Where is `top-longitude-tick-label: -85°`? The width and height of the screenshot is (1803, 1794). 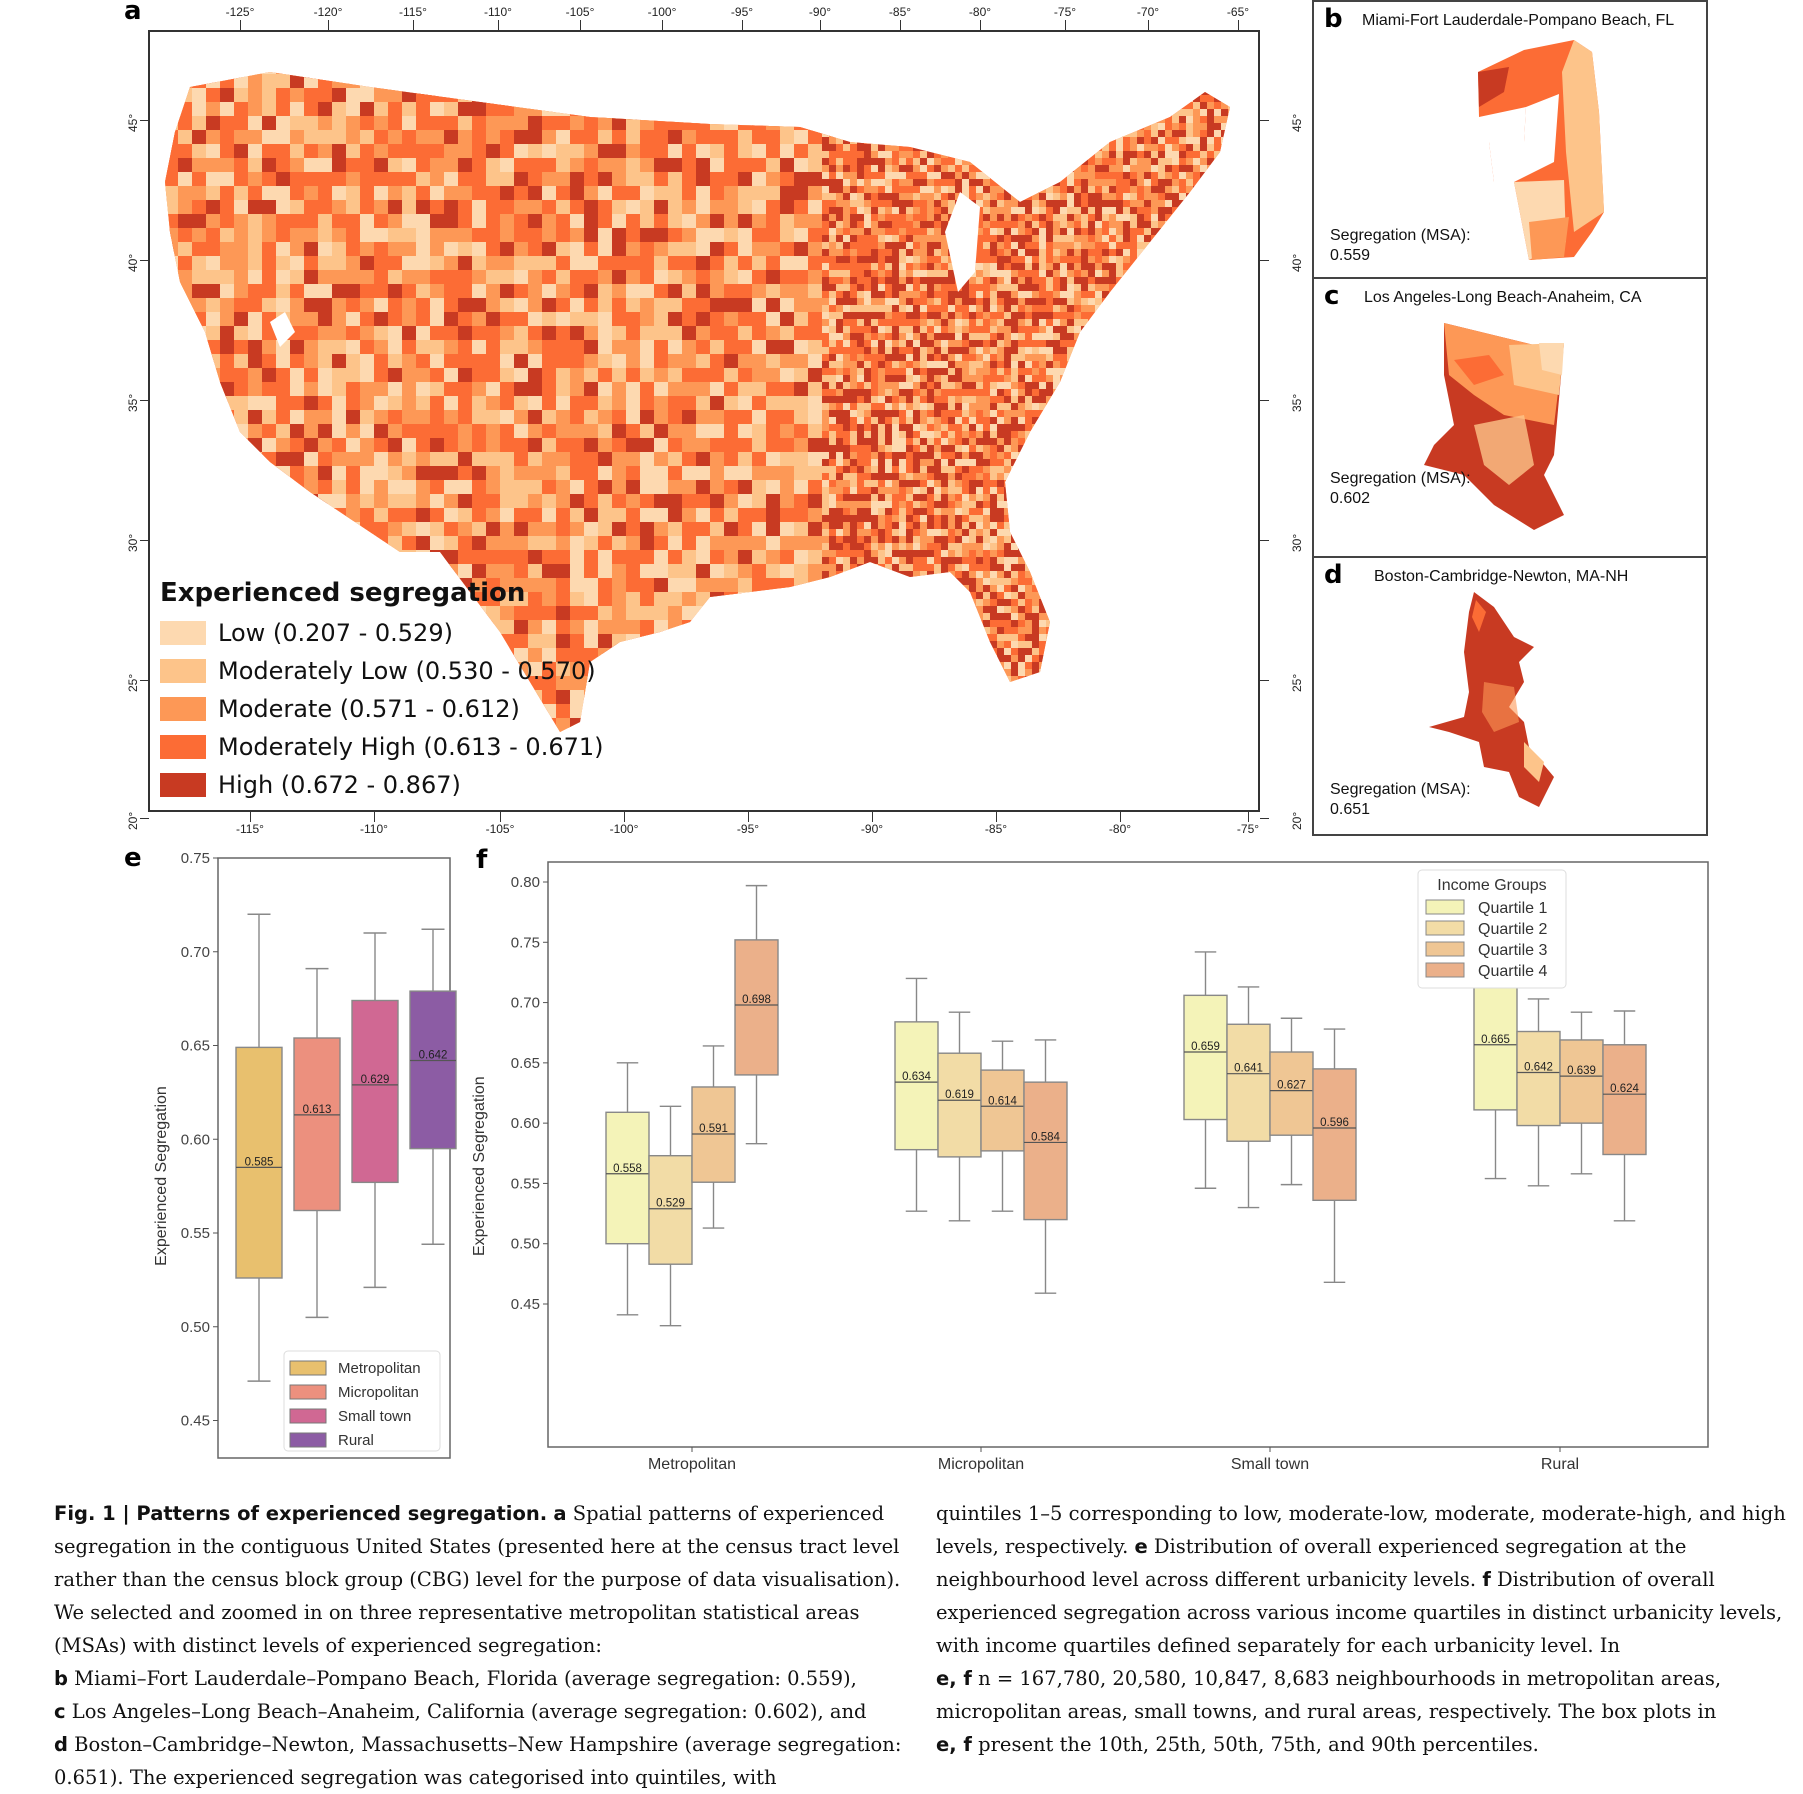 top-longitude-tick-label: -85° is located at coordinates (900, 12).